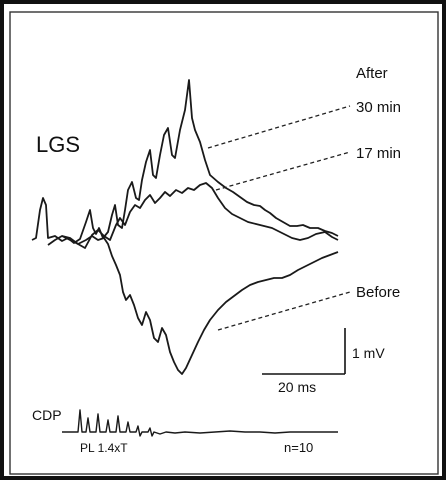 The height and width of the screenshot is (480, 446). What do you see at coordinates (47, 415) in the screenshot?
I see `cdp-label: CDP` at bounding box center [47, 415].